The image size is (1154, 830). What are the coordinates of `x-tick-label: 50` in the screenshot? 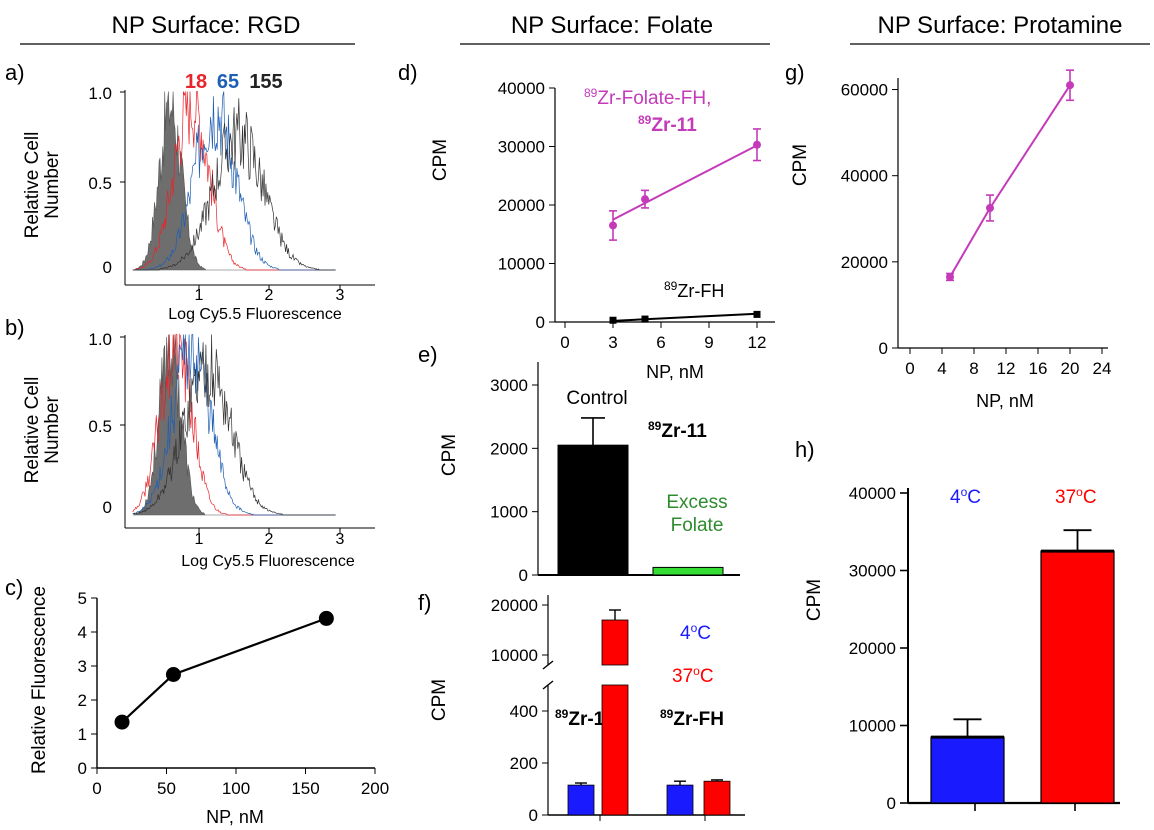 It's located at (166, 788).